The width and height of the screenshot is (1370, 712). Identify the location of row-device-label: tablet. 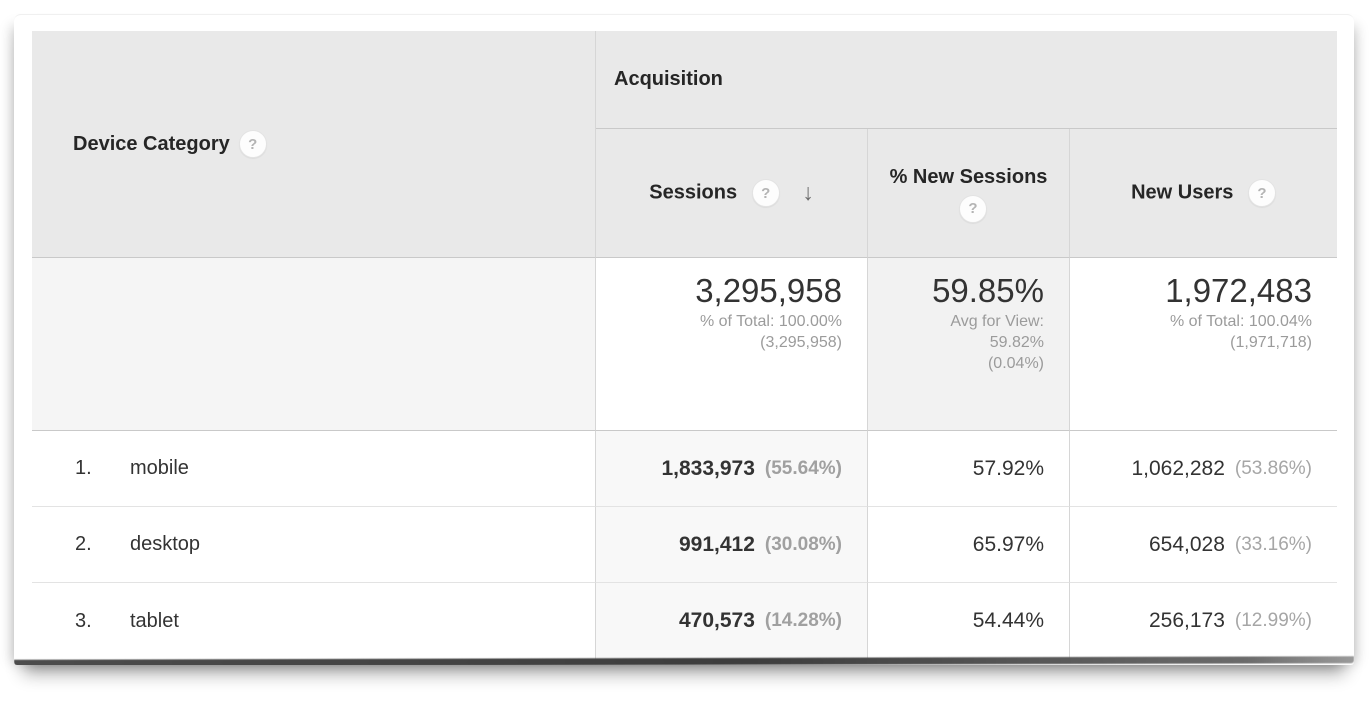
(154, 620).